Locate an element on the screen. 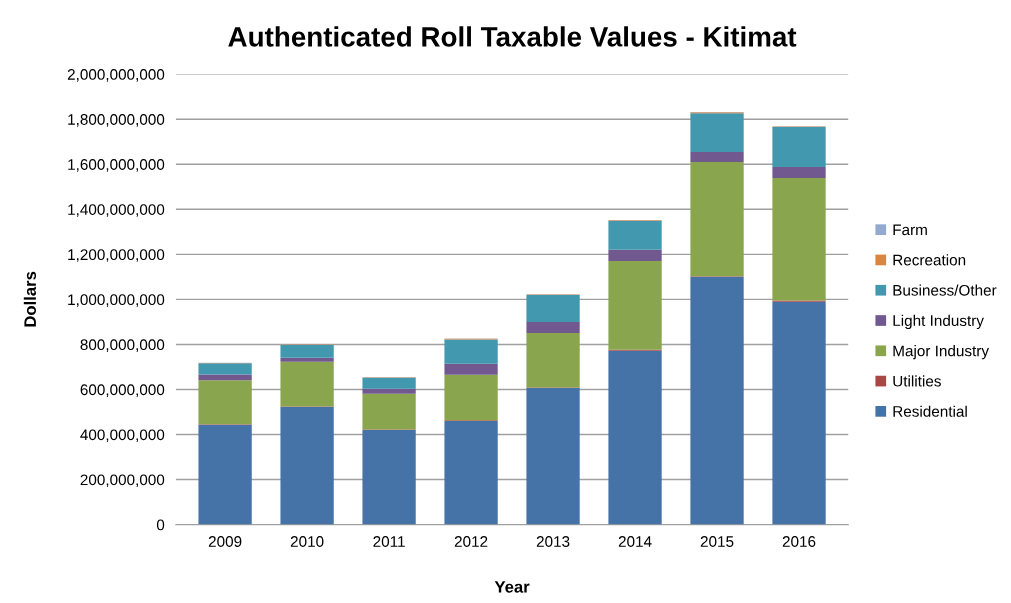  y-tick-label: 1,800,000,000 is located at coordinates (116, 120).